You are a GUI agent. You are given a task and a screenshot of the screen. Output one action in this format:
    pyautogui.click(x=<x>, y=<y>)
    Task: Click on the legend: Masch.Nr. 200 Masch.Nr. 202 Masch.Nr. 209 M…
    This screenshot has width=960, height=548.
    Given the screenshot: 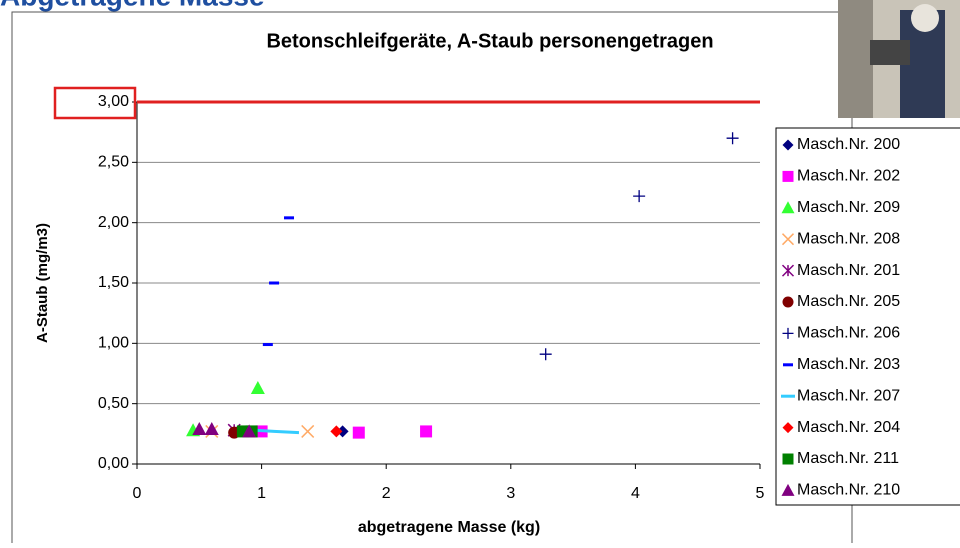 What is the action you would take?
    pyautogui.click(x=867, y=316)
    